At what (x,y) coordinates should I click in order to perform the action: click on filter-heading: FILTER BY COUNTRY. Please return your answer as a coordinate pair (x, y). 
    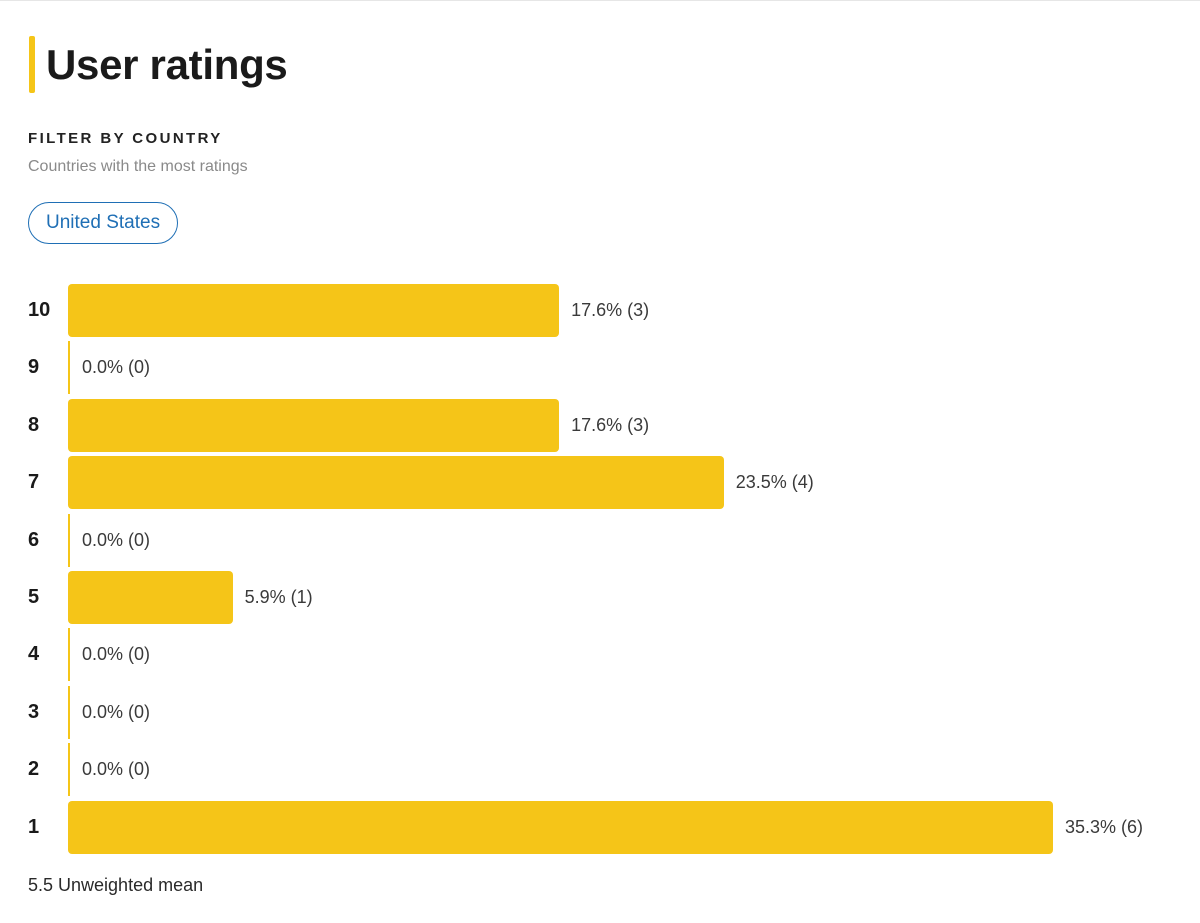
    Looking at the image, I should click on (125, 138).